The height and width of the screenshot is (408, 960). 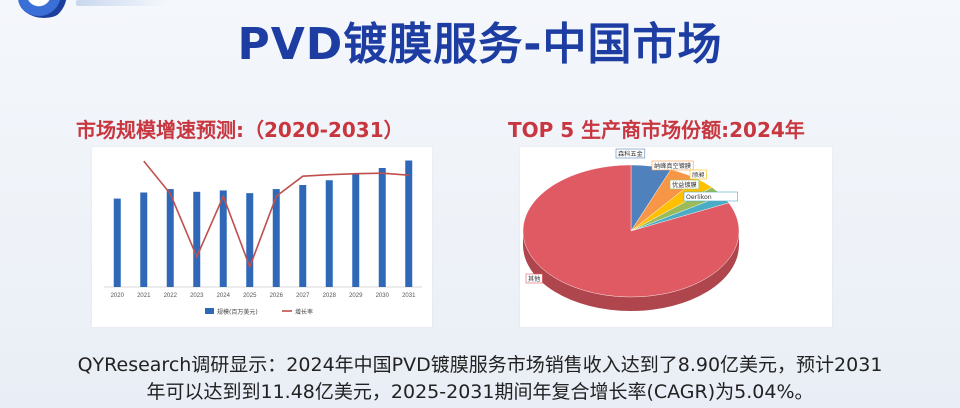 What do you see at coordinates (330, 296) in the screenshot?
I see `x-tick-label: 2028` at bounding box center [330, 296].